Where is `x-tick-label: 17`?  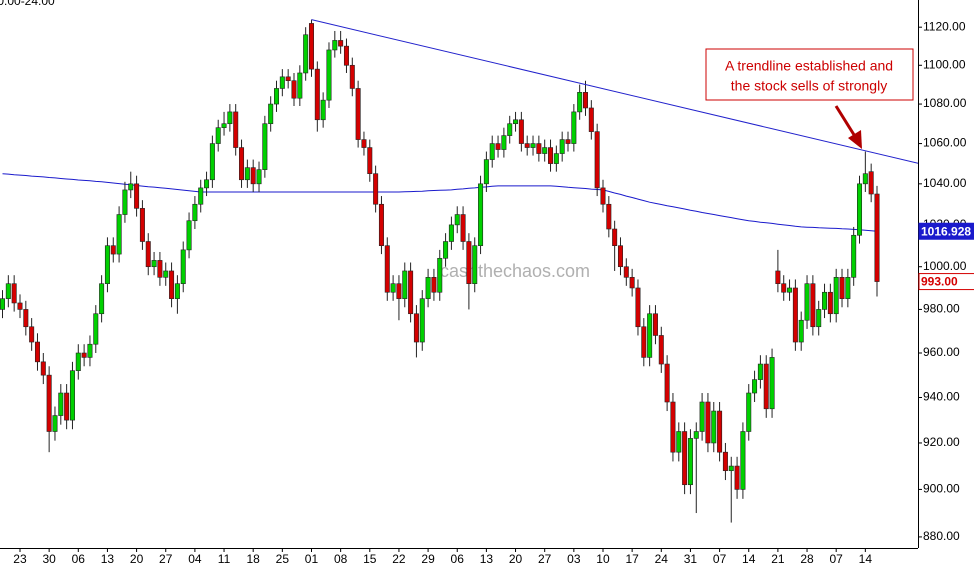
x-tick-label: 17 is located at coordinates (632, 559).